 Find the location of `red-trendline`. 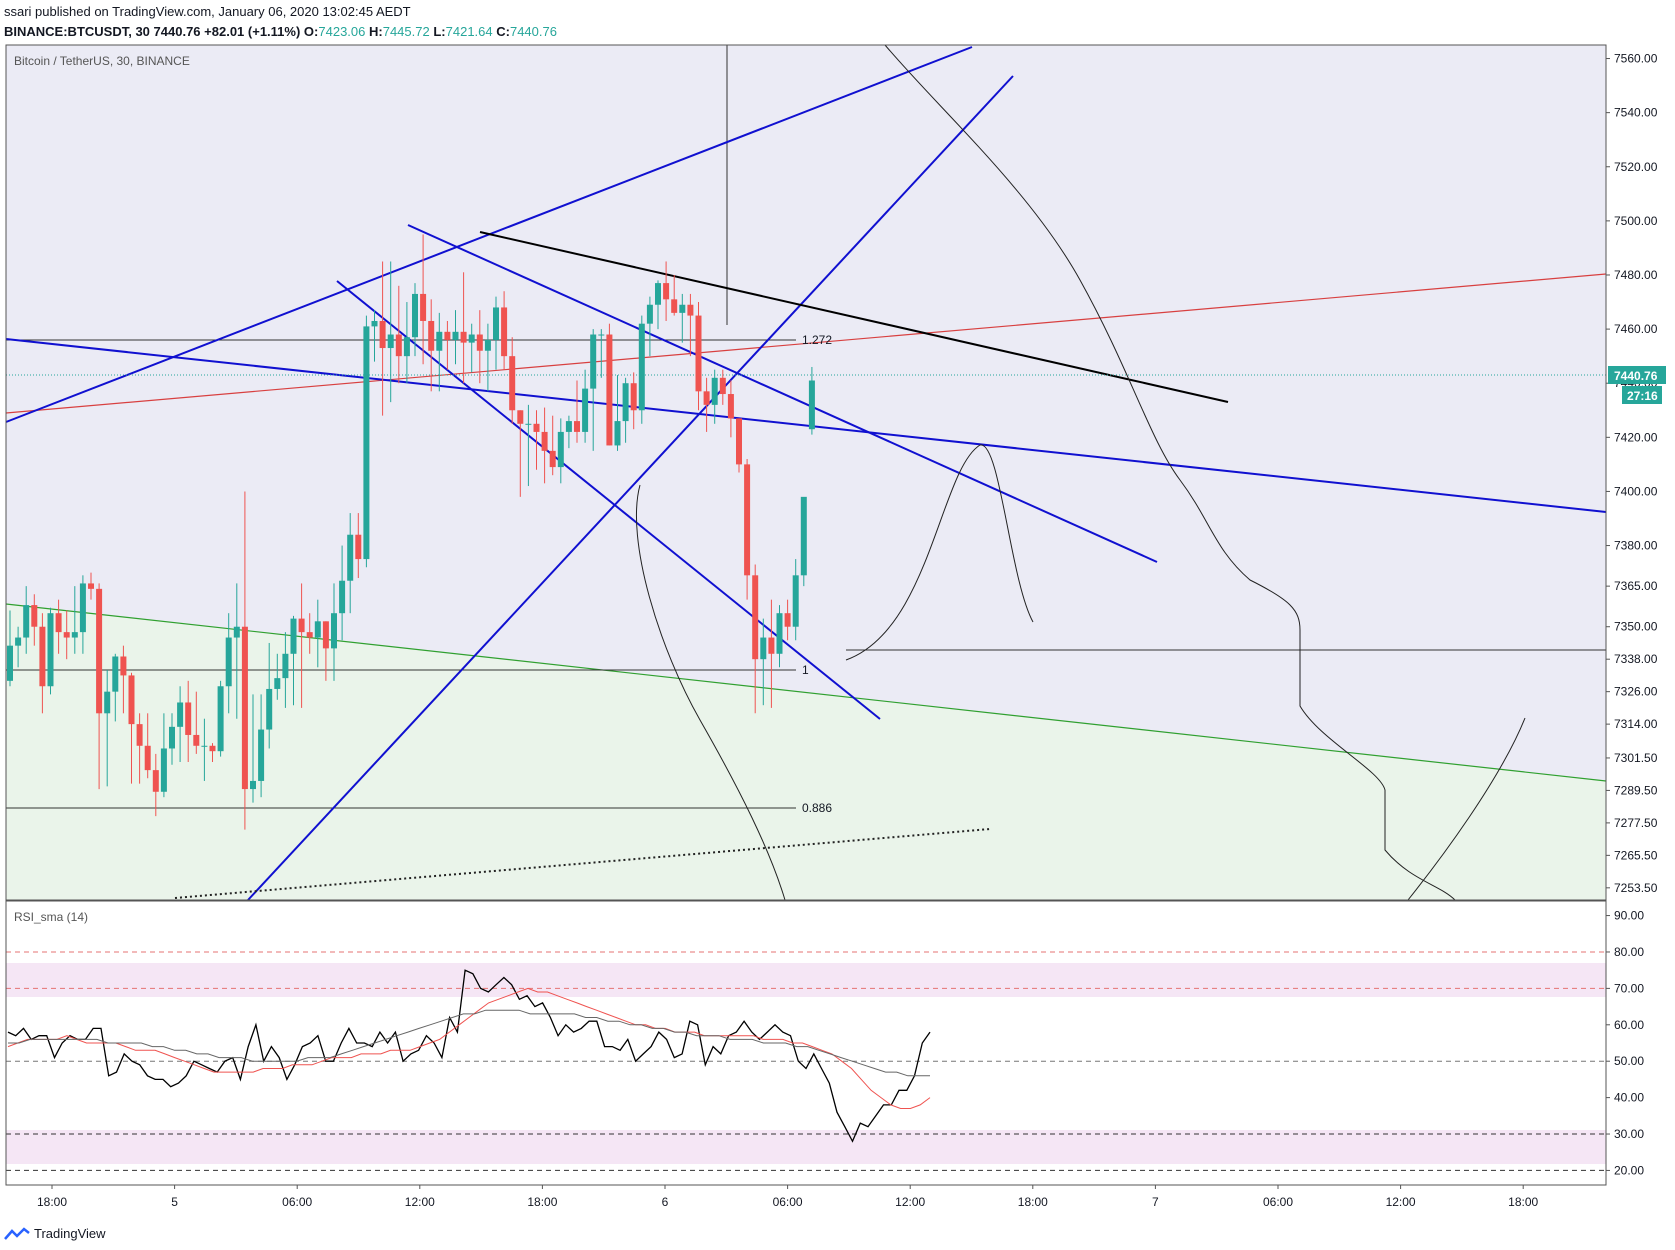

red-trendline is located at coordinates (806, 343).